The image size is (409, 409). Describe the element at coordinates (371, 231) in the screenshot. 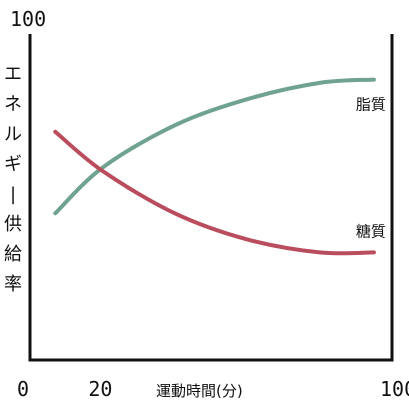

I see `series-label-carb: 糖質` at that location.